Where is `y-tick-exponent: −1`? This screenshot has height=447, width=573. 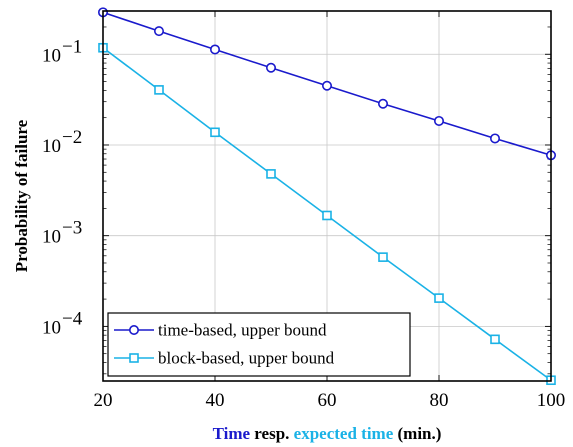
y-tick-exponent: −1 is located at coordinates (72, 46).